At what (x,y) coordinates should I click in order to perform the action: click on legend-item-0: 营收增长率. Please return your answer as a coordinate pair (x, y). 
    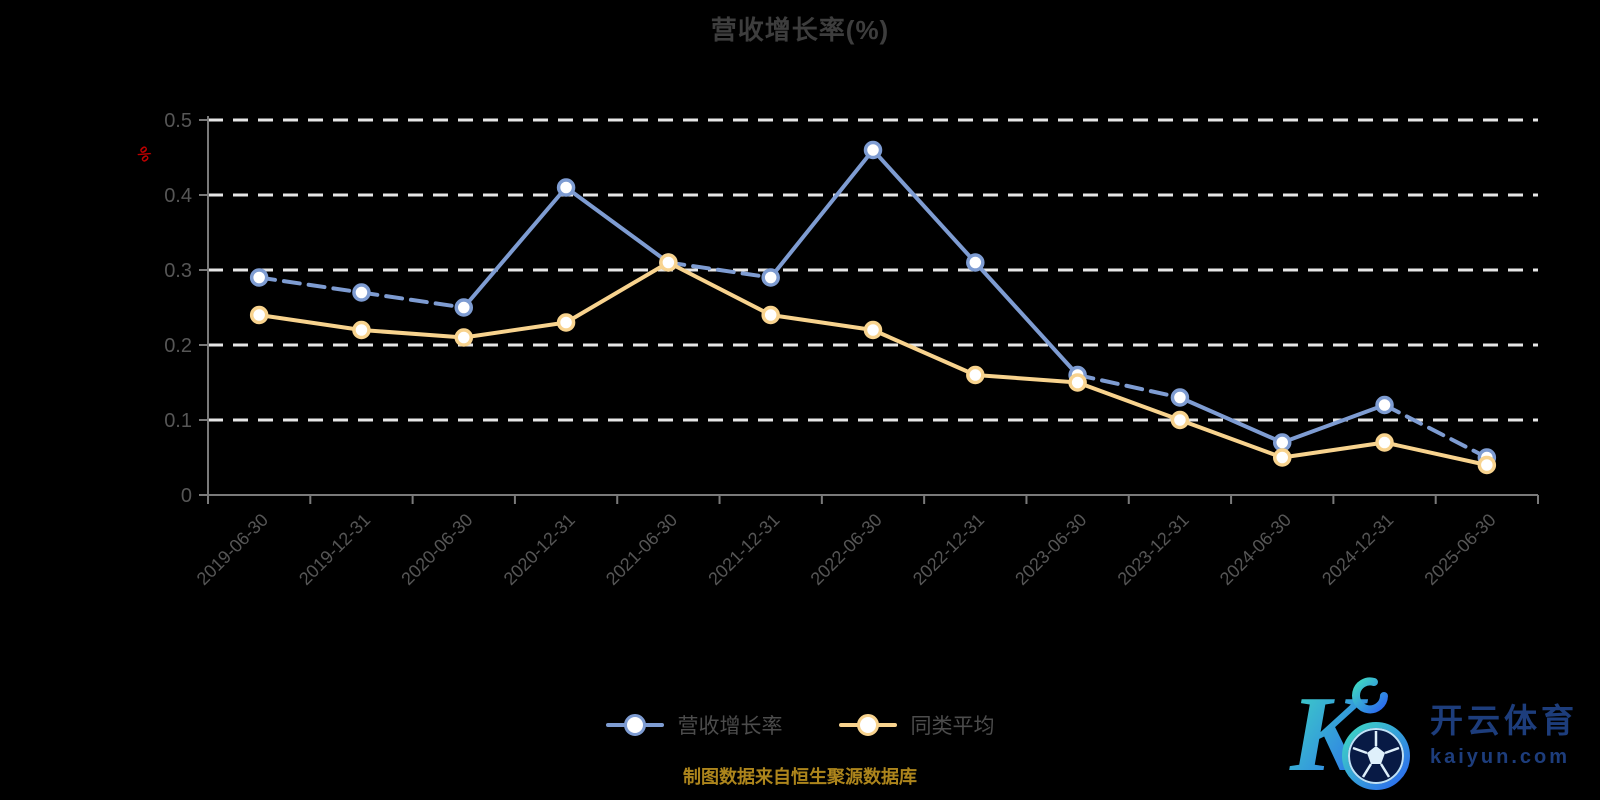
    Looking at the image, I should click on (694, 725).